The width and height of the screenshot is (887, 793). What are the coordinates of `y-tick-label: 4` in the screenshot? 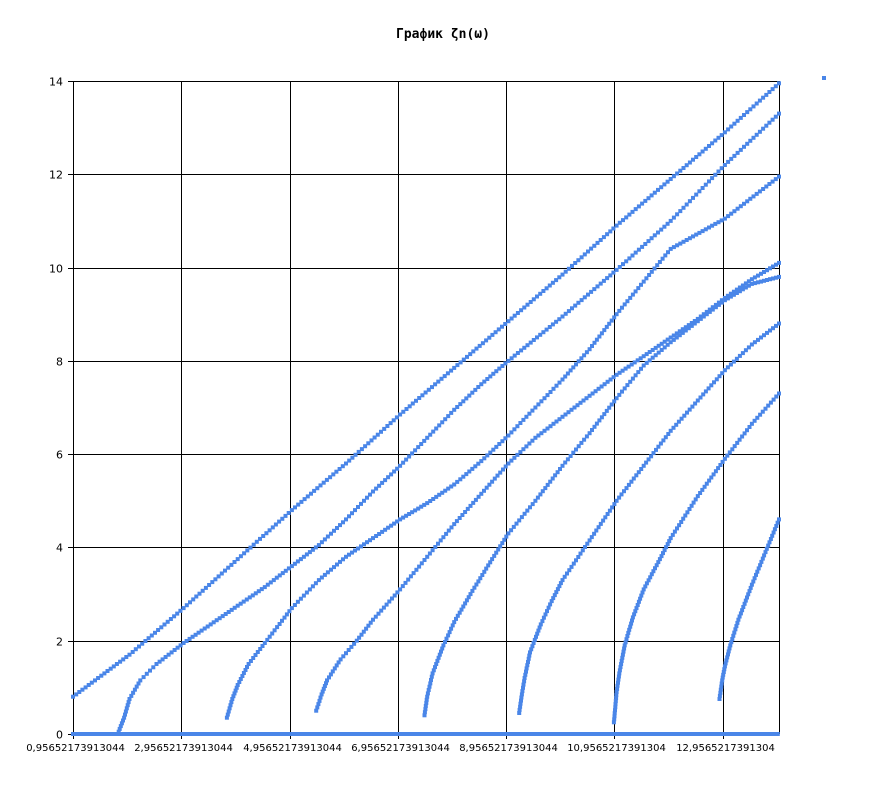 It's located at (59, 548).